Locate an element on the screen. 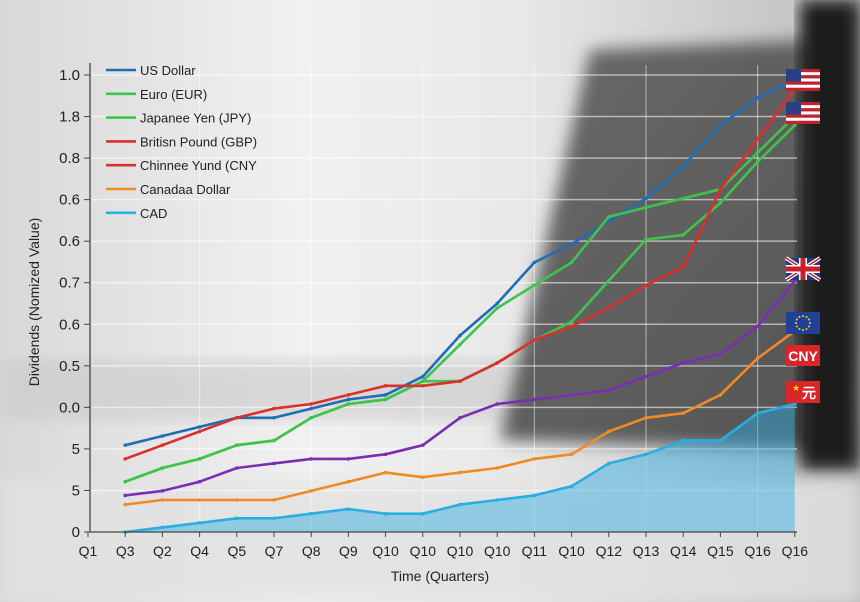  flag-field is located at coordinates (803, 392).